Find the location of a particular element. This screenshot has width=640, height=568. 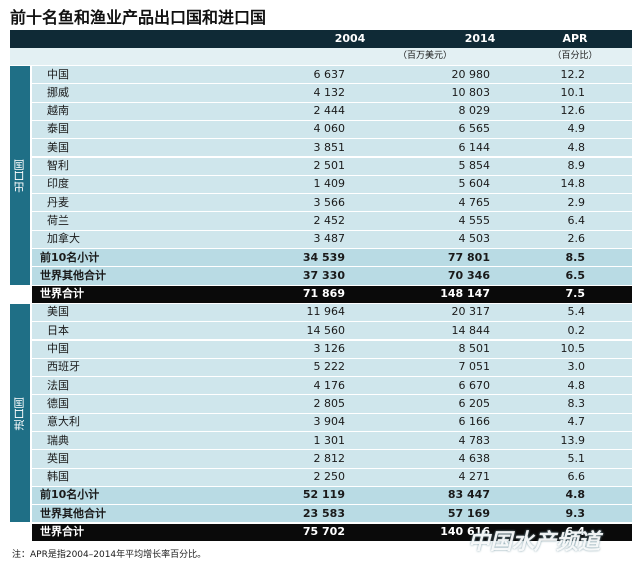

cell-2004: 3 487 is located at coordinates (329, 239).